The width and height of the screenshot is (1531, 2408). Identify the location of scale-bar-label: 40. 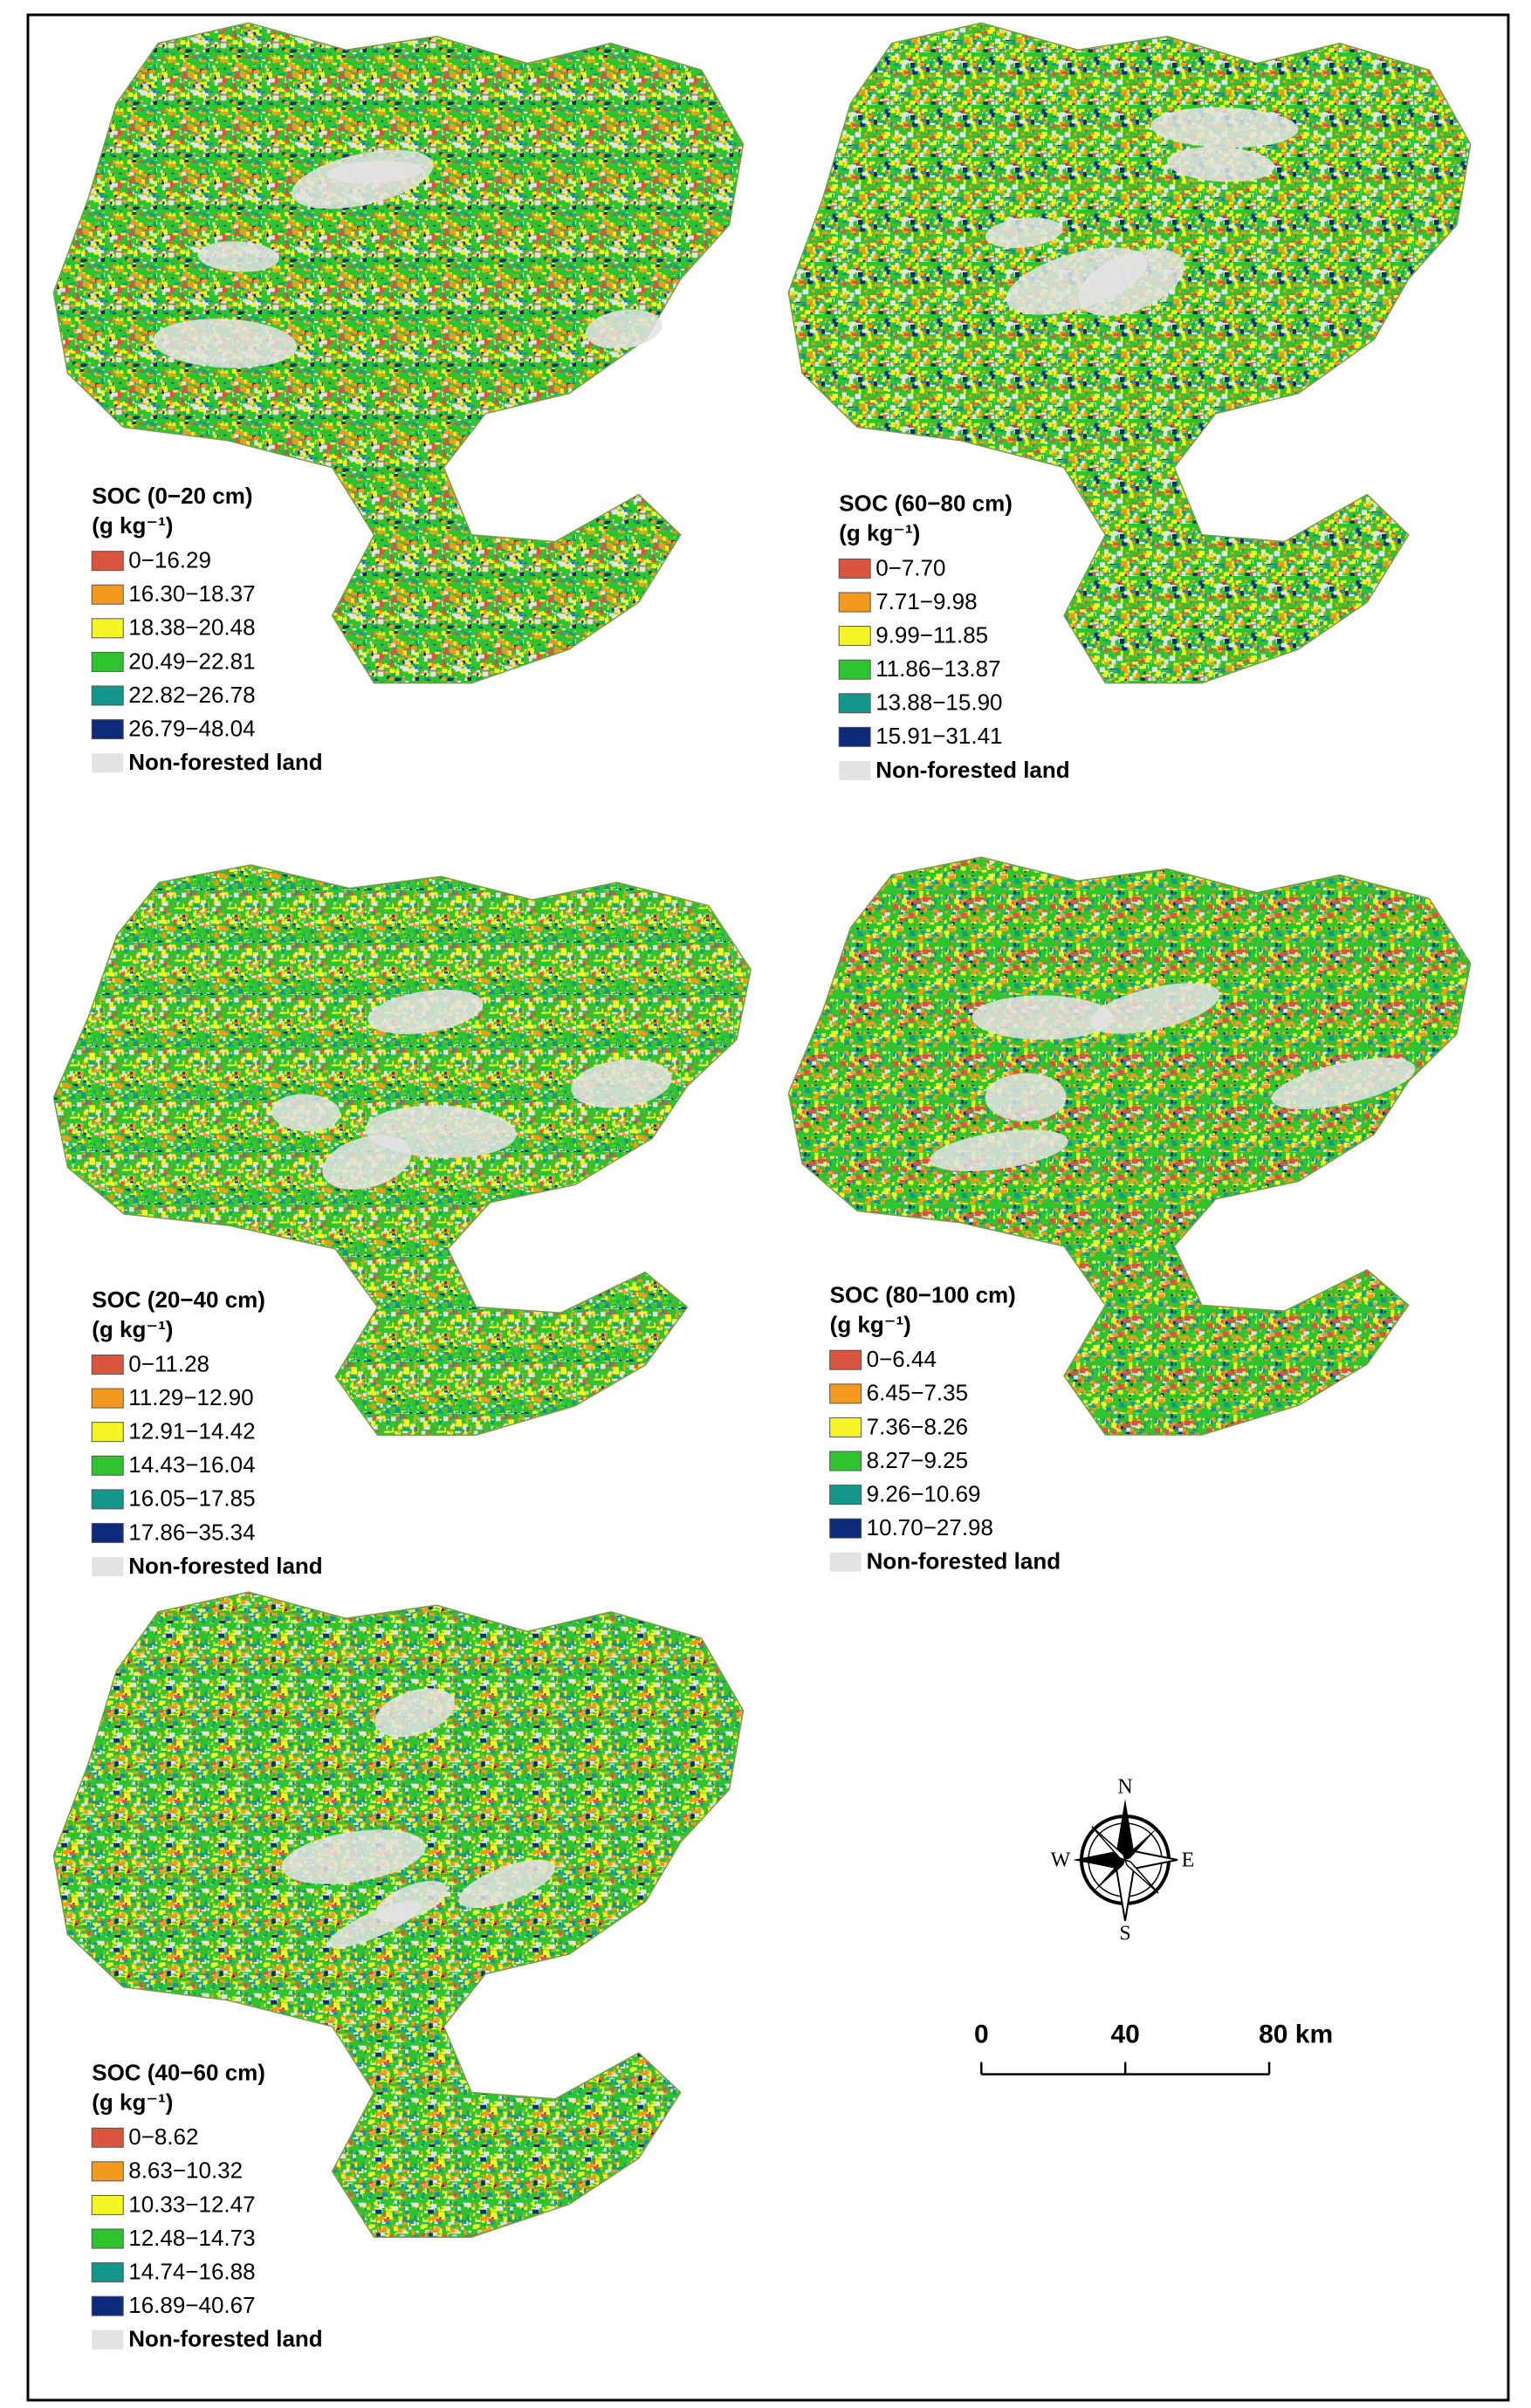
(1125, 2034).